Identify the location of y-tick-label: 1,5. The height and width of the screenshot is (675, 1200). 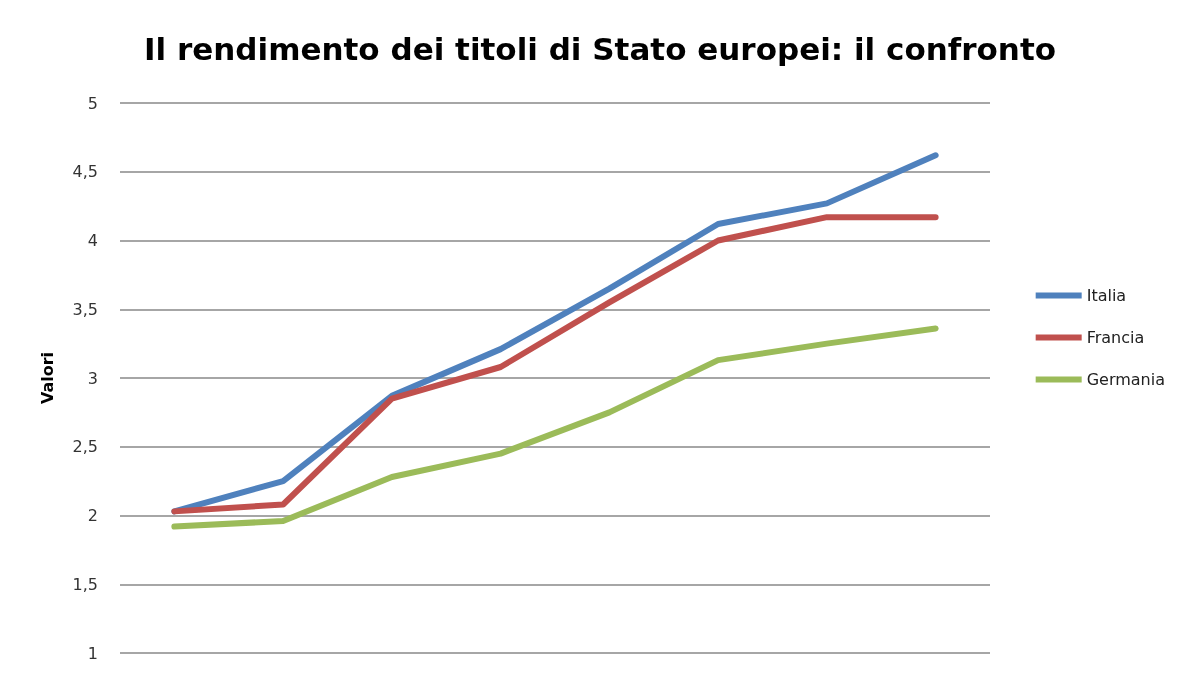
(85, 584).